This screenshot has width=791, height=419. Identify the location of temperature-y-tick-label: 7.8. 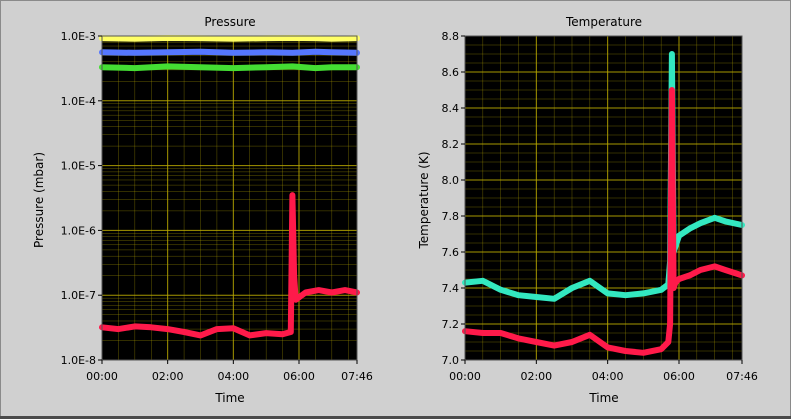
(451, 216).